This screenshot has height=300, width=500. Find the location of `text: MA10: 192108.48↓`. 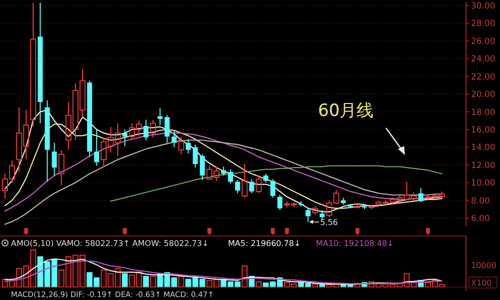

text: MA10: 192108.48↓ is located at coordinates (355, 243).